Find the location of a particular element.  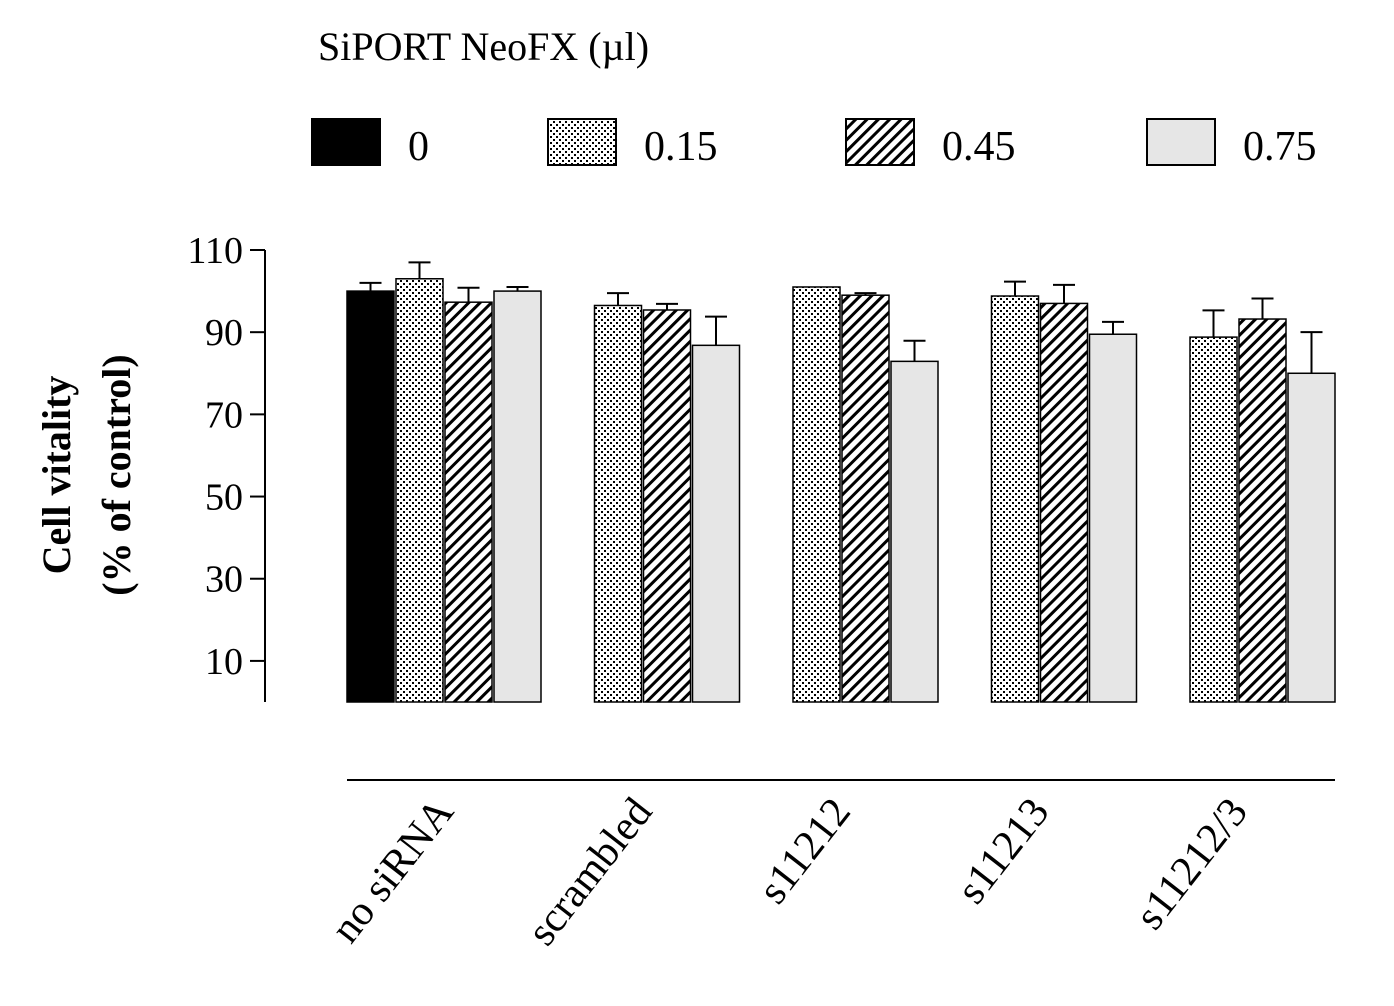

x-axis-labels: no siRNA scrambled s11212 s11213 s11212/3 is located at coordinates (789, 871).